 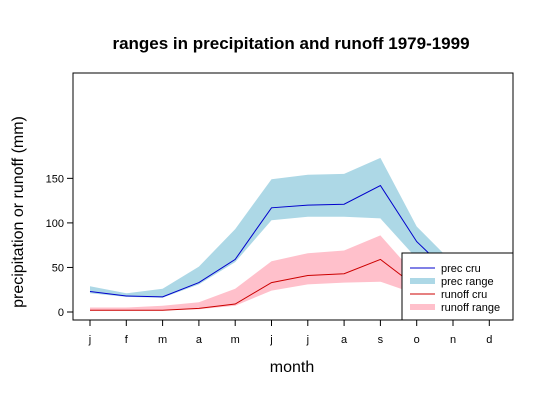 What do you see at coordinates (61, 313) in the screenshot?
I see `y-tick-label: 0` at bounding box center [61, 313].